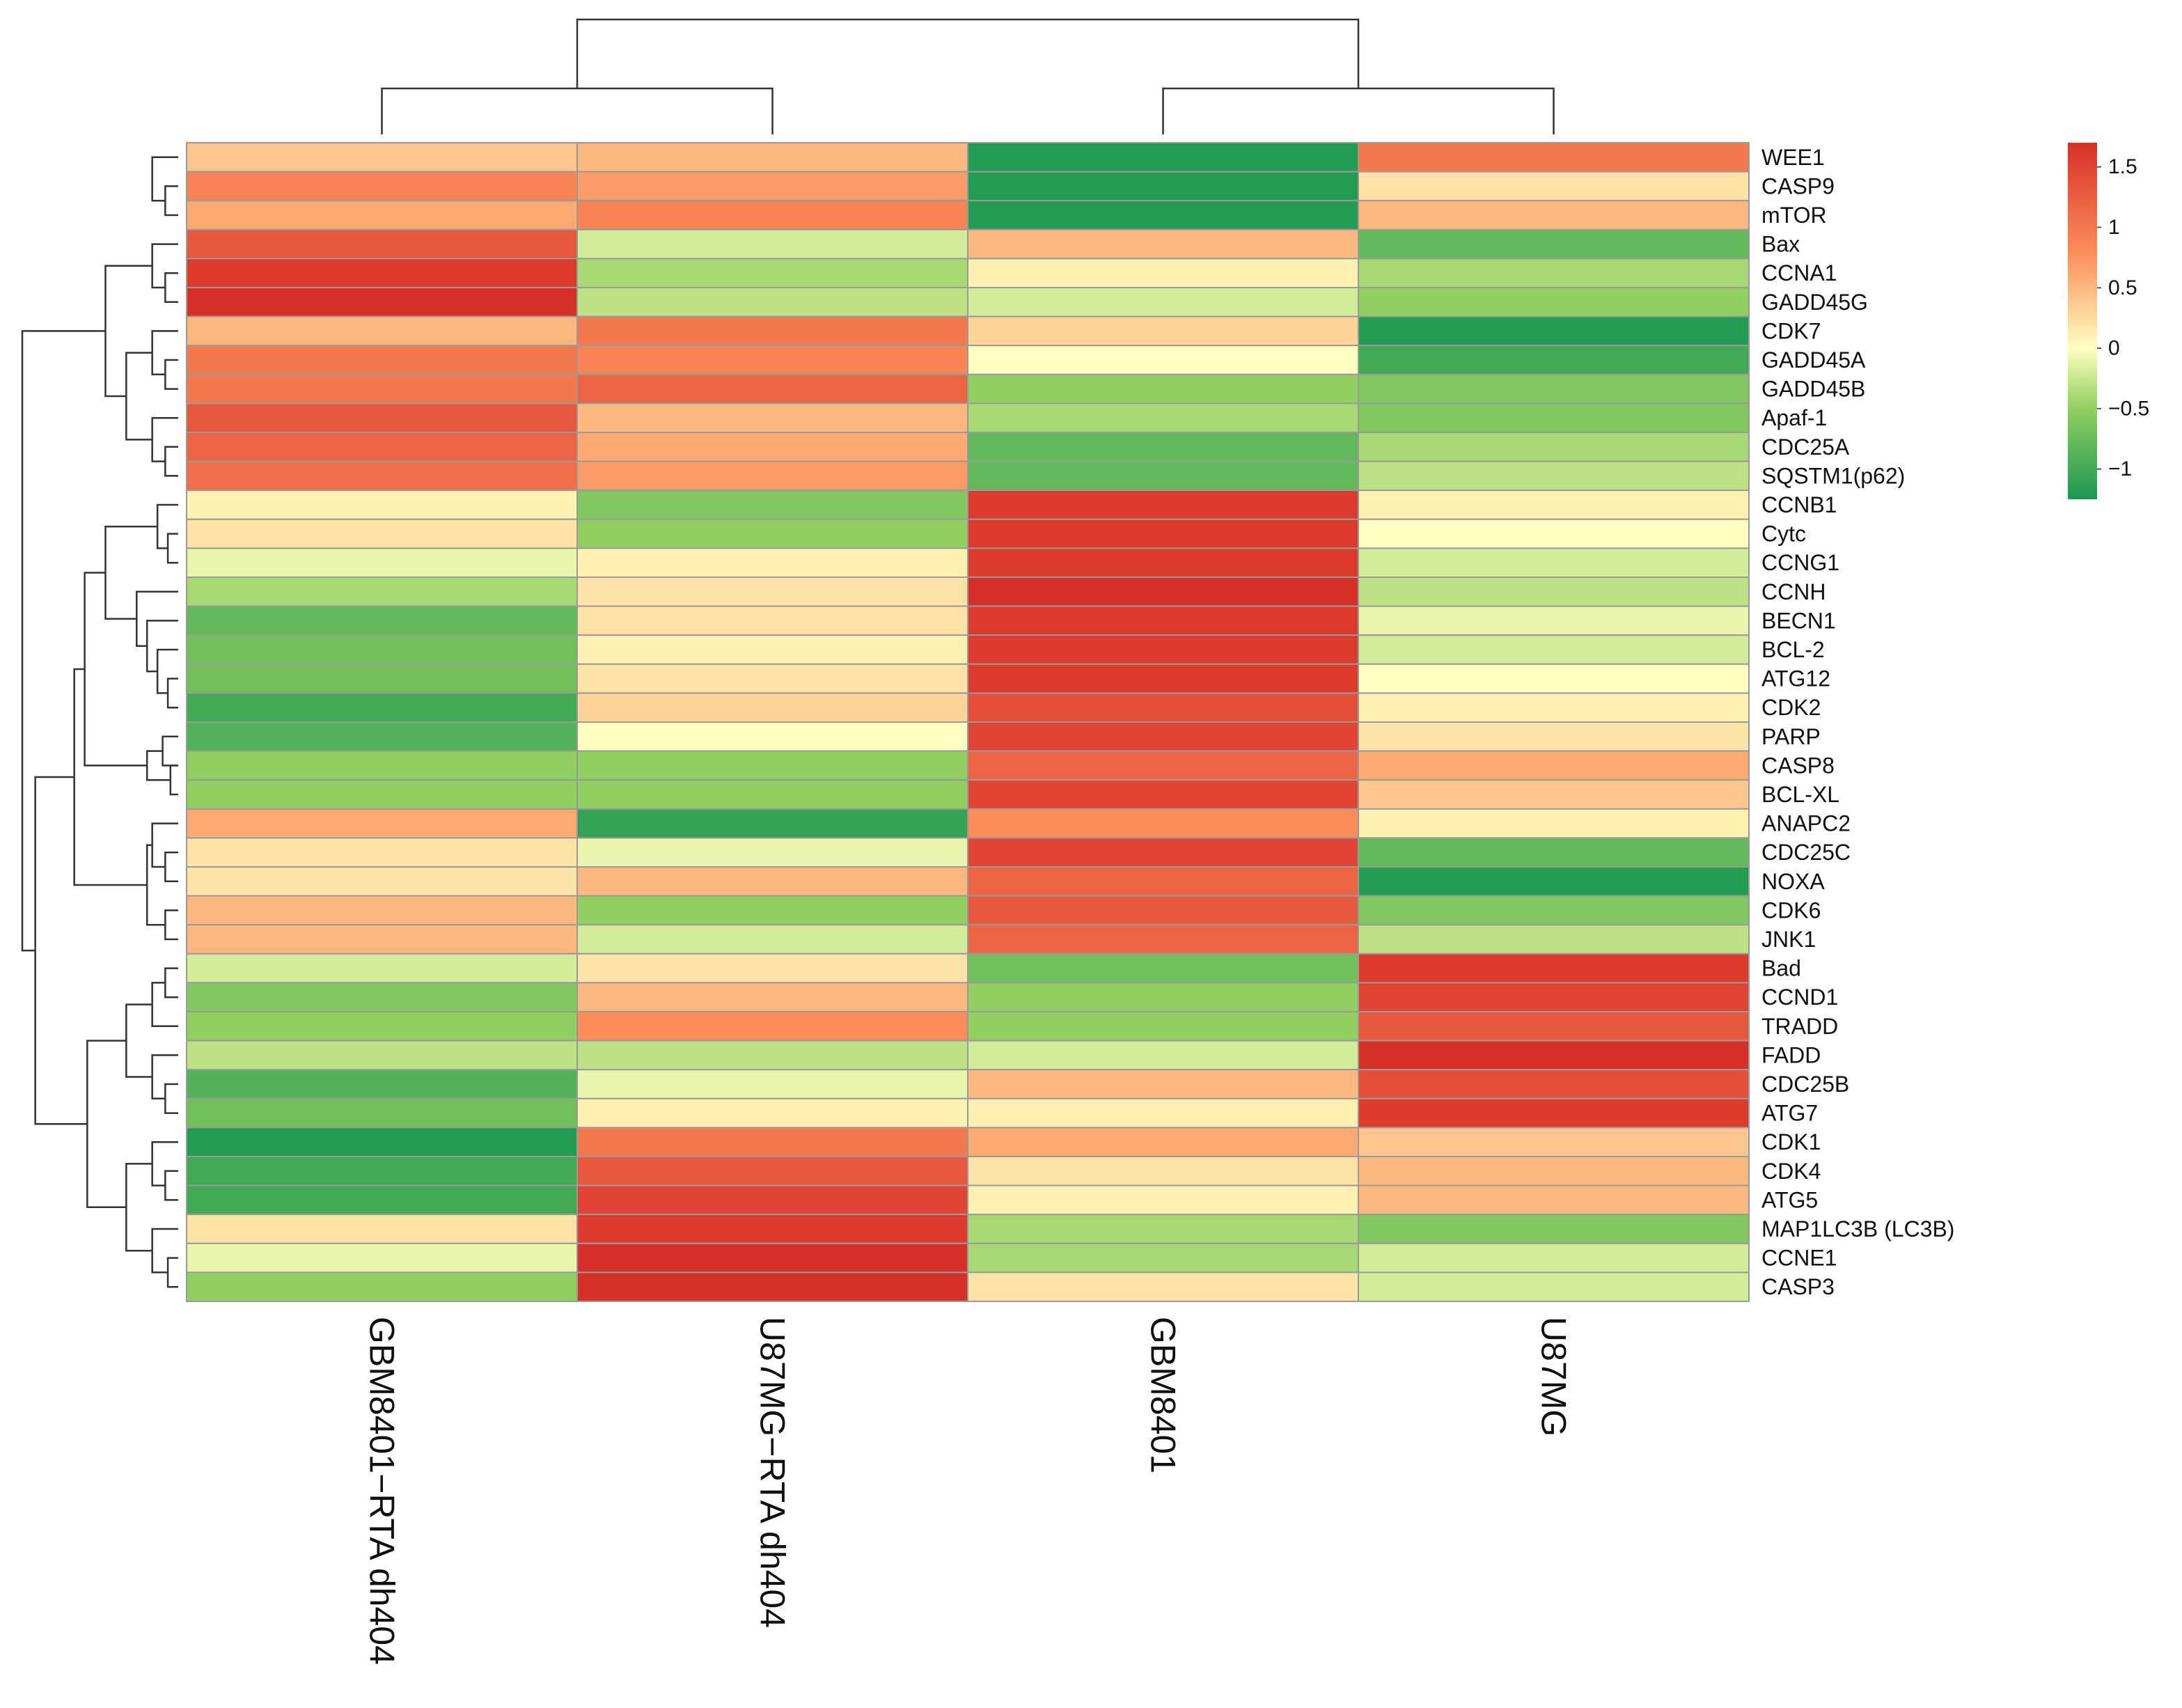 The height and width of the screenshot is (1708, 2182). Describe the element at coordinates (1857, 1228) in the screenshot. I see `row-label: MAP1LC3B (LC3B)` at that location.